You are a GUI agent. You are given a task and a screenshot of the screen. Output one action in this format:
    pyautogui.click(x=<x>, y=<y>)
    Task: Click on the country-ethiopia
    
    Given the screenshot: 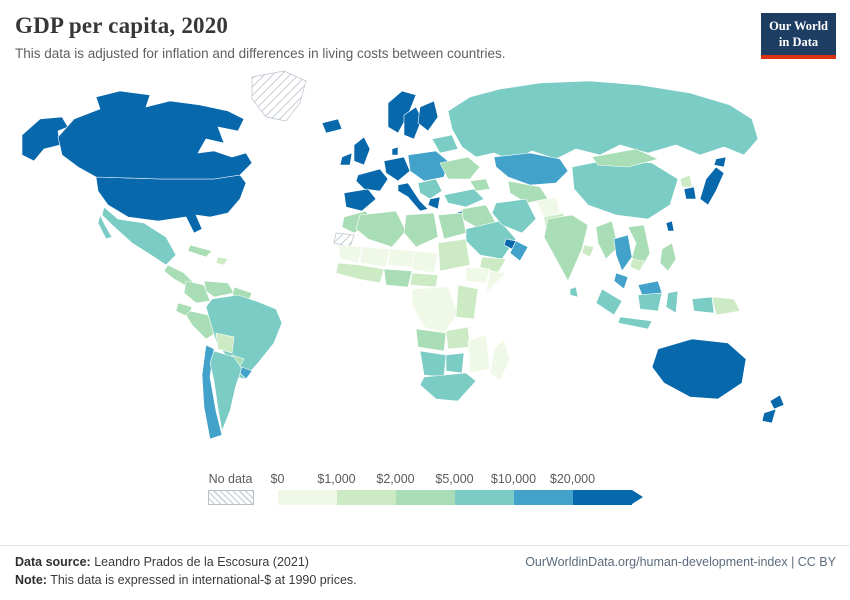 What is the action you would take?
    pyautogui.click(x=478, y=275)
    